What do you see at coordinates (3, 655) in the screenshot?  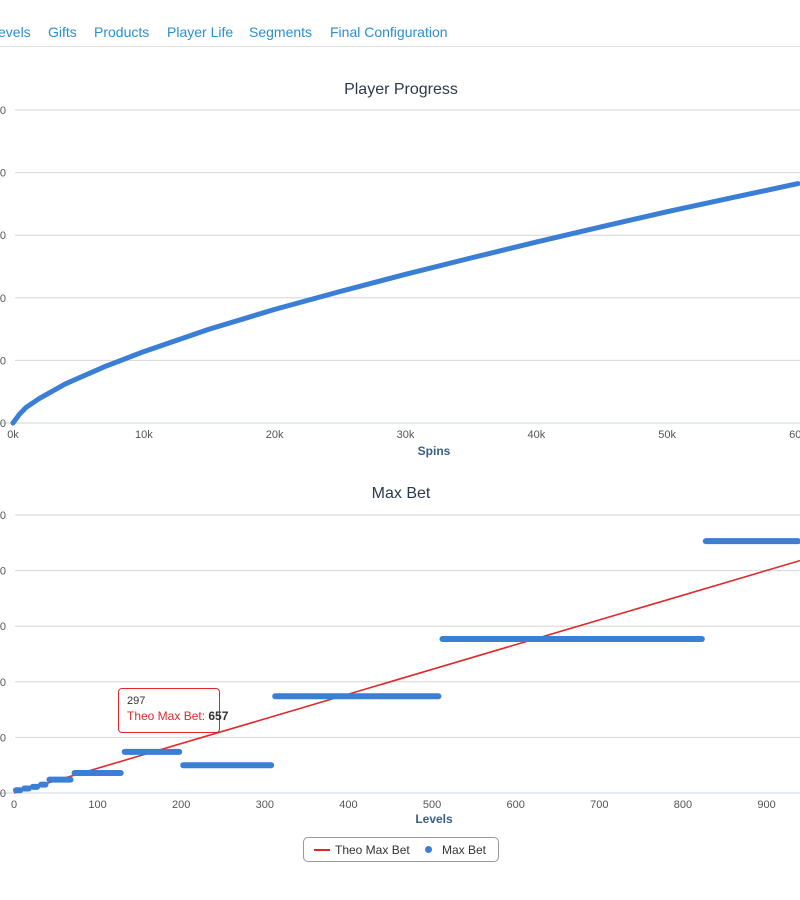 I see `max-bet-y-ticks: 0 0 0 0 0 0` at bounding box center [3, 655].